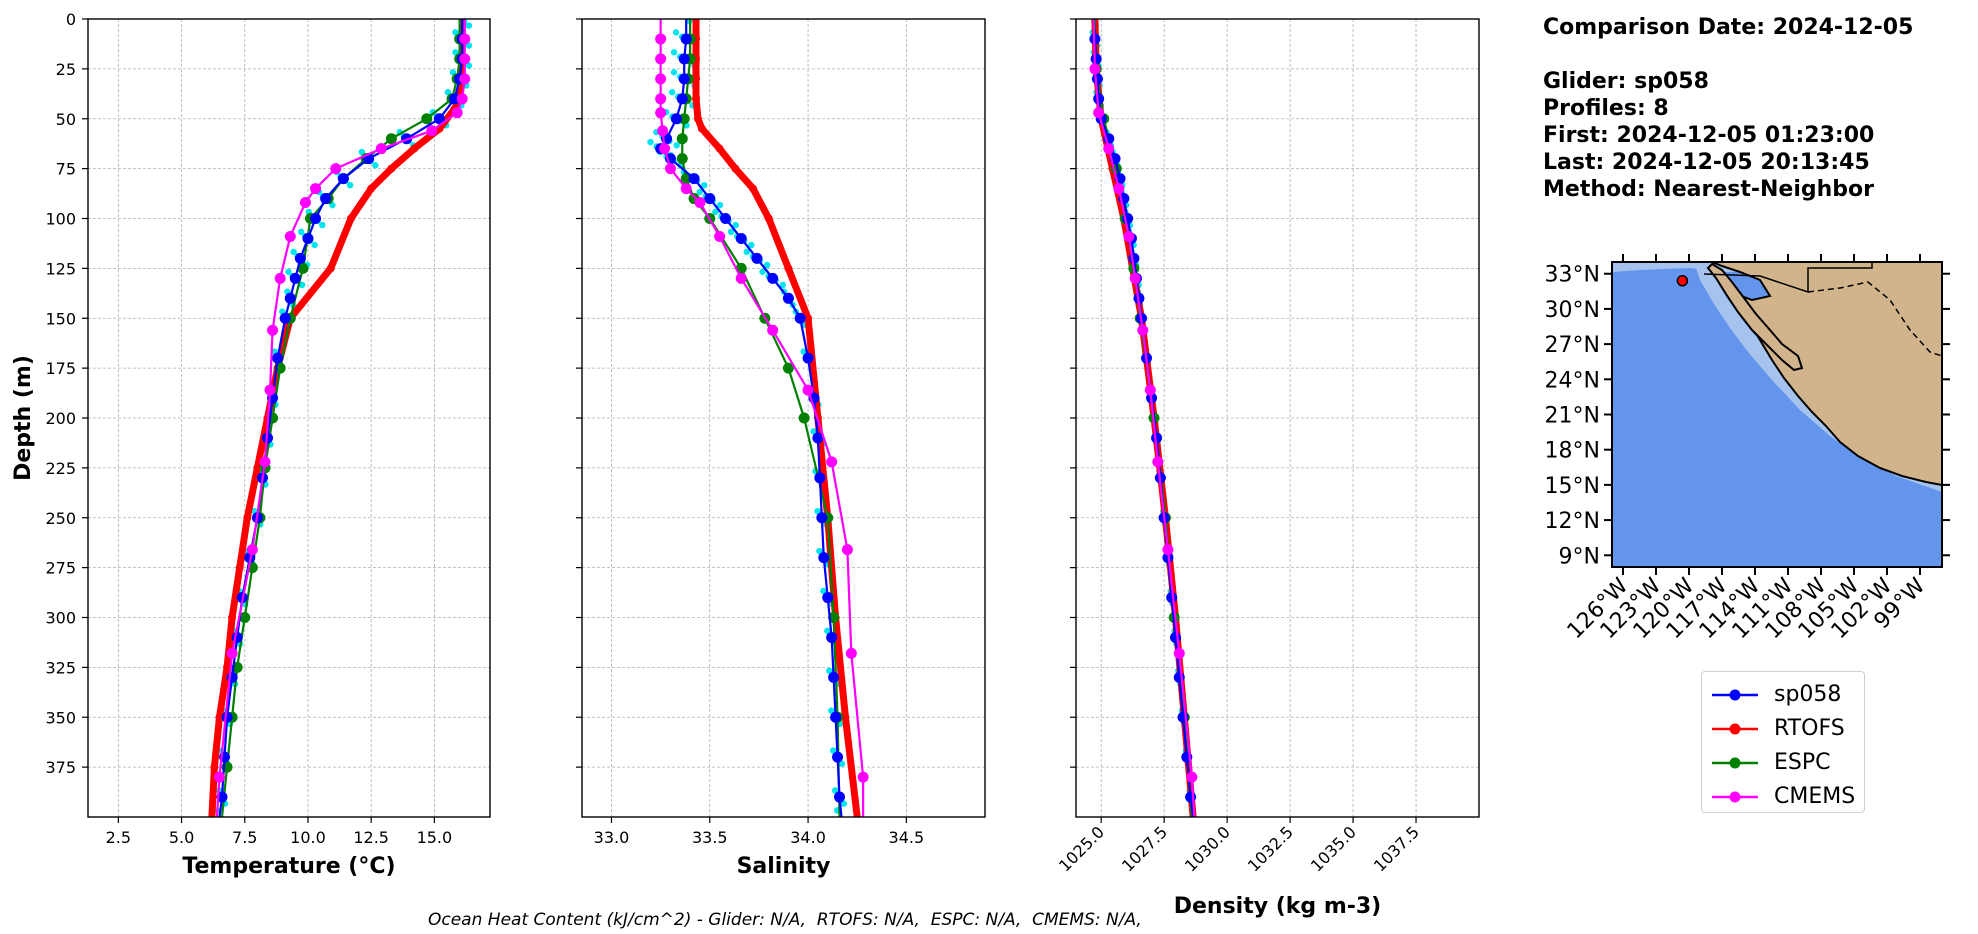 The image size is (1978, 934). Describe the element at coordinates (66, 119) in the screenshot. I see `y-tick-label: 50` at that location.